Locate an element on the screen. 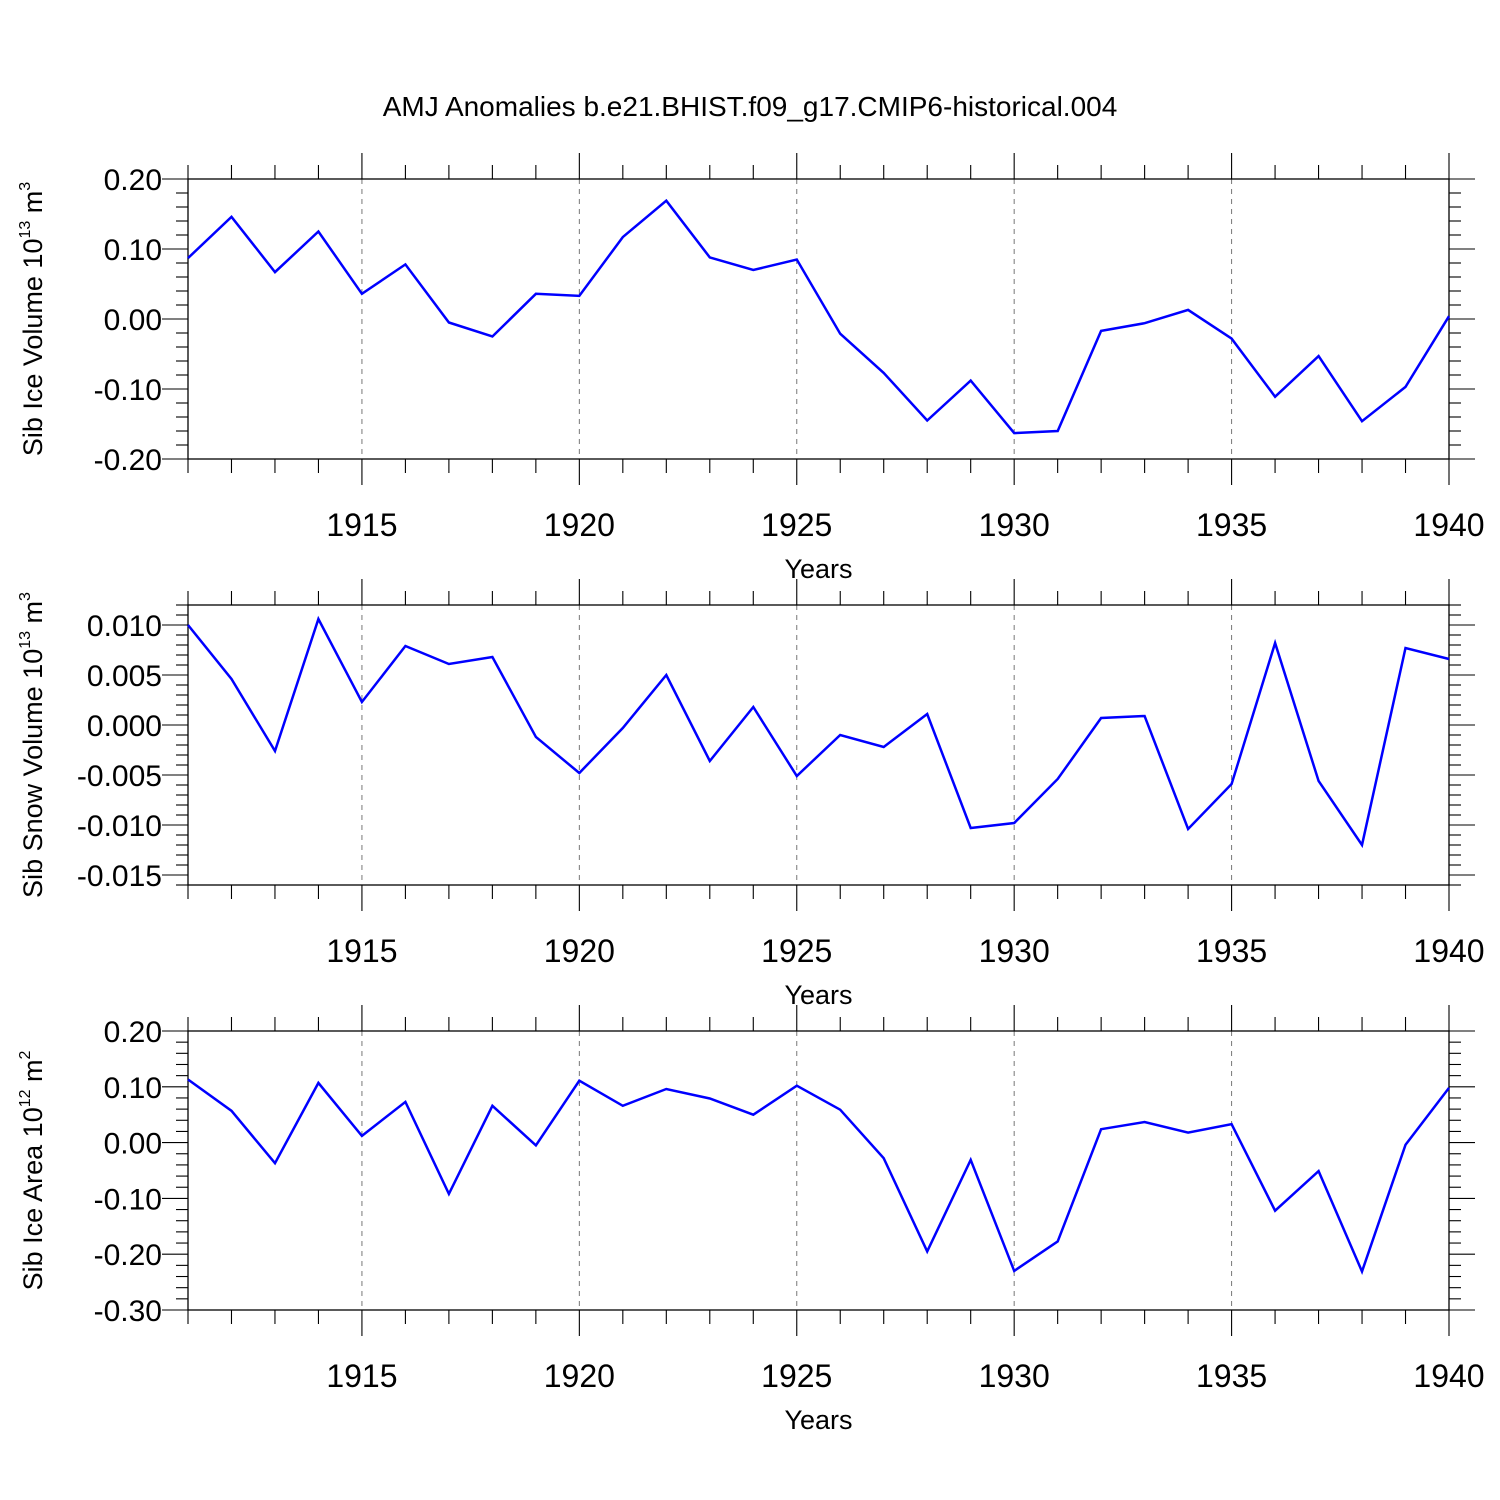 The image size is (1500, 1500). series-line-ice-area is located at coordinates (818, 1176).